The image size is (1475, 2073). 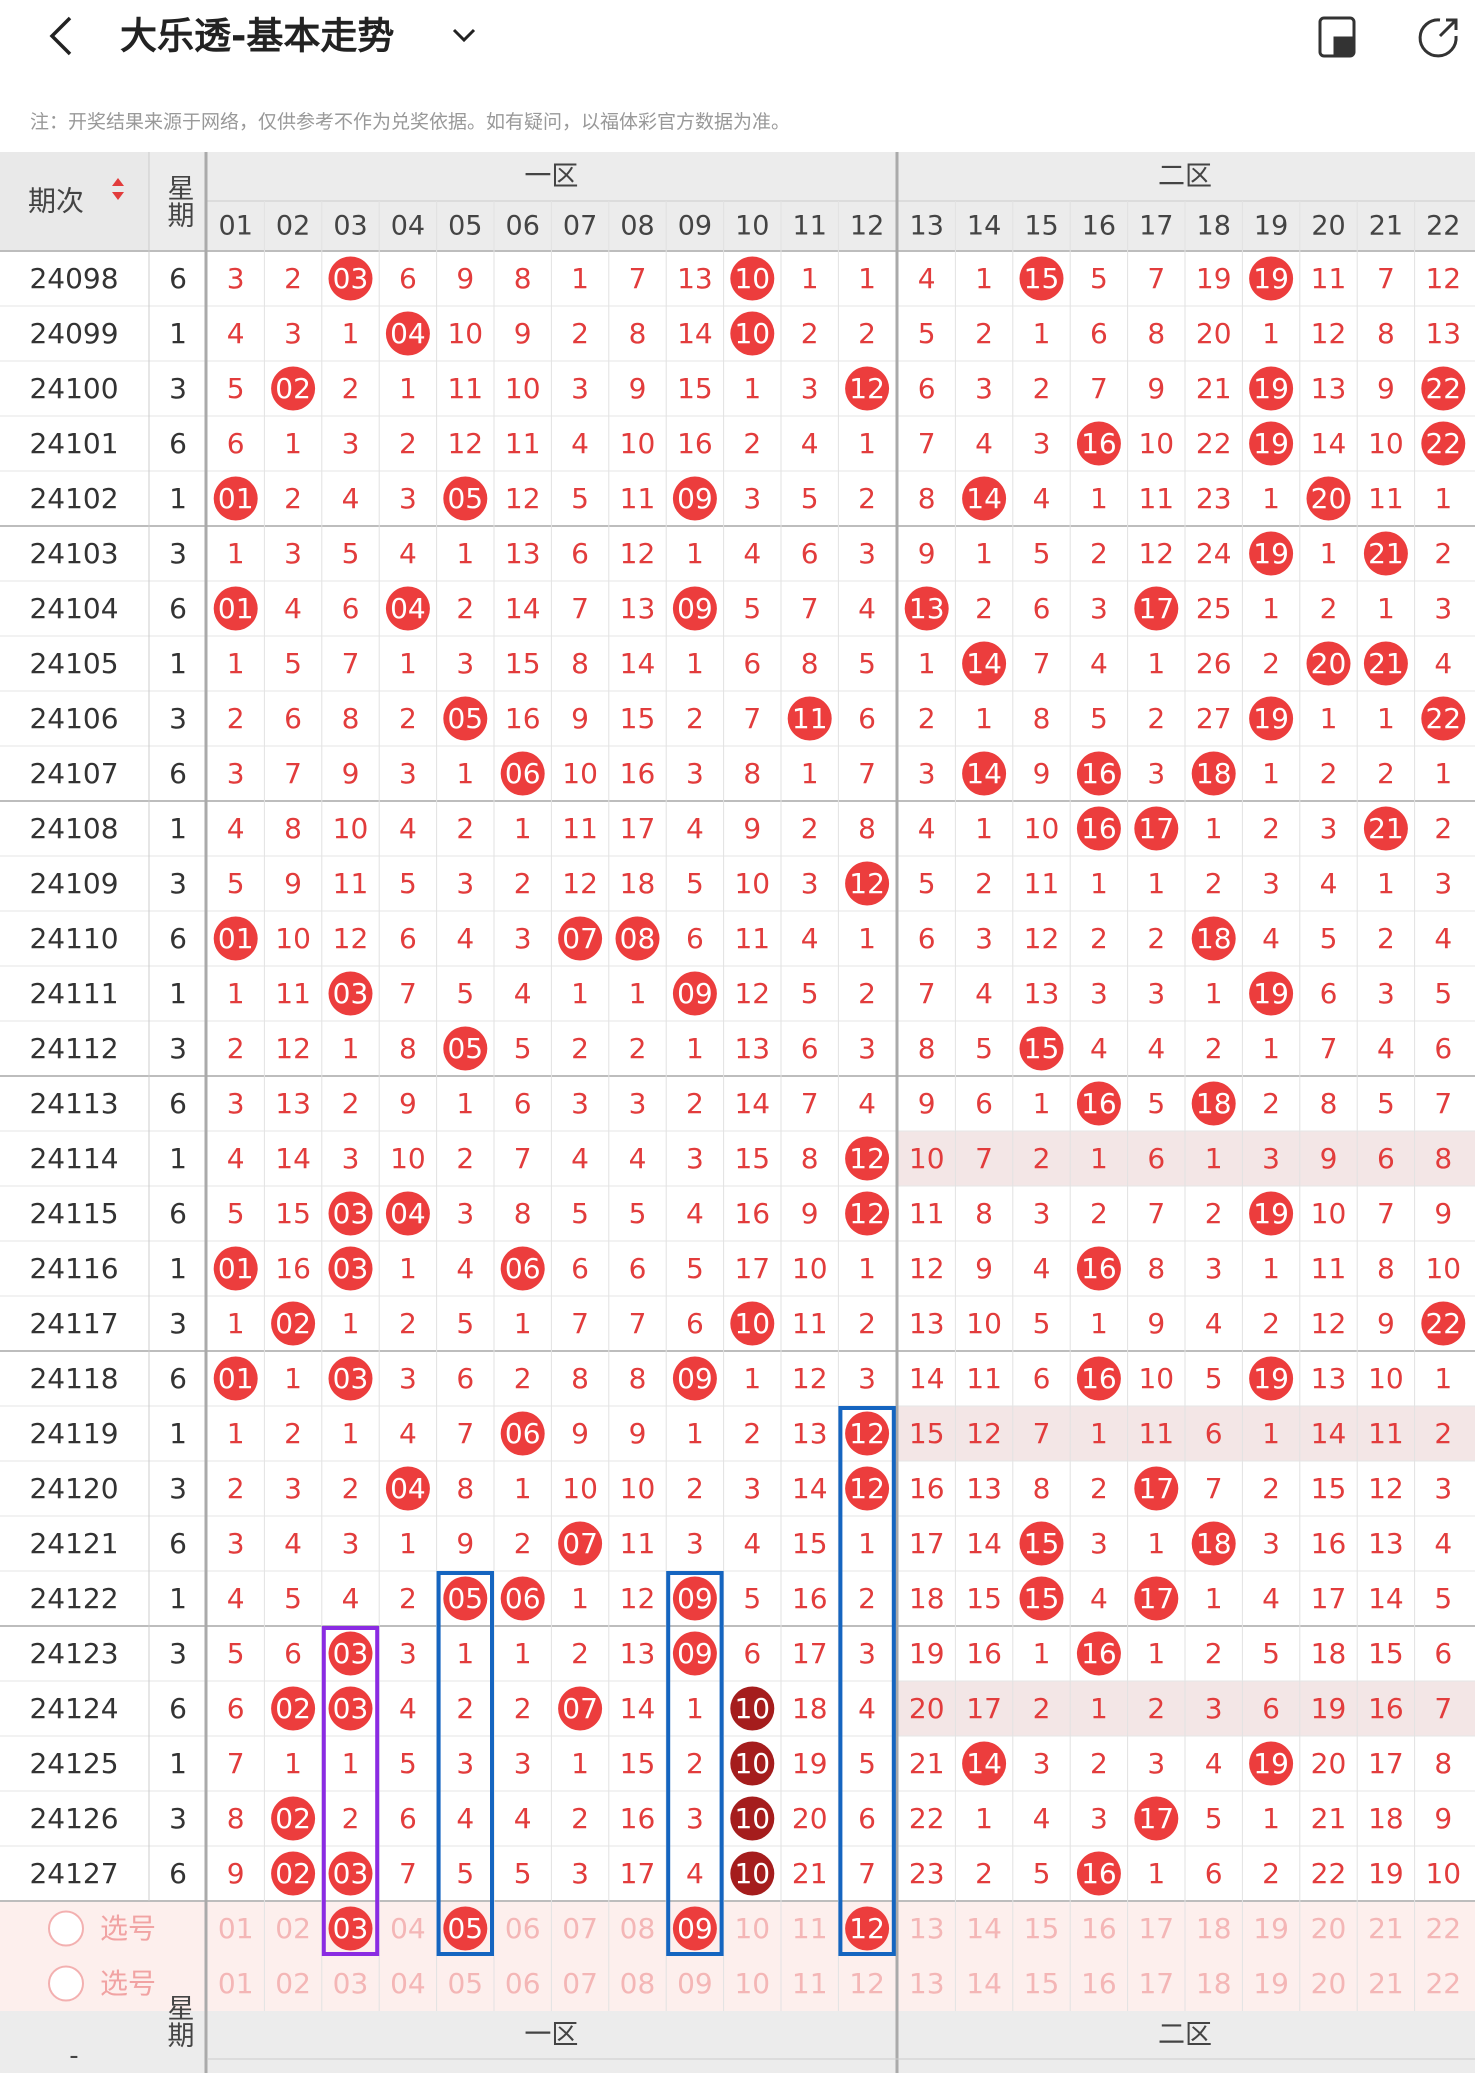 I want to click on column-label: 12, so click(x=867, y=226).